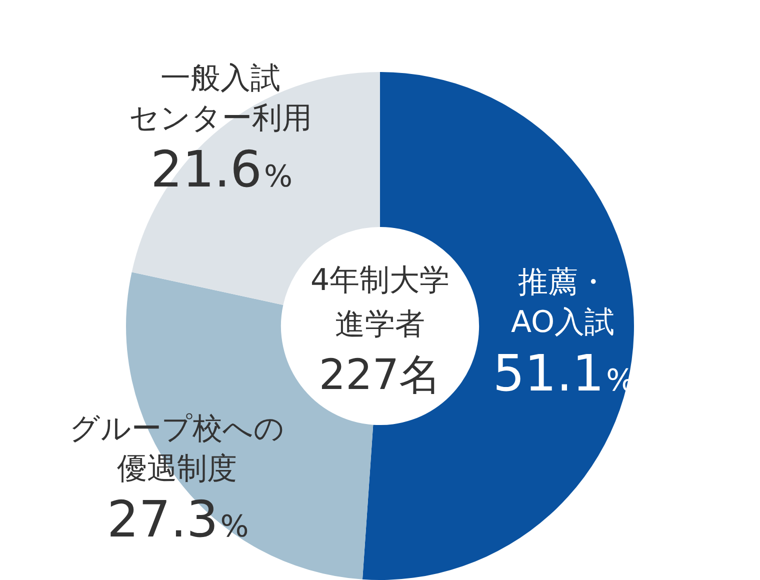 The width and height of the screenshot is (760, 580). I want to click on text: 227名, so click(380, 374).